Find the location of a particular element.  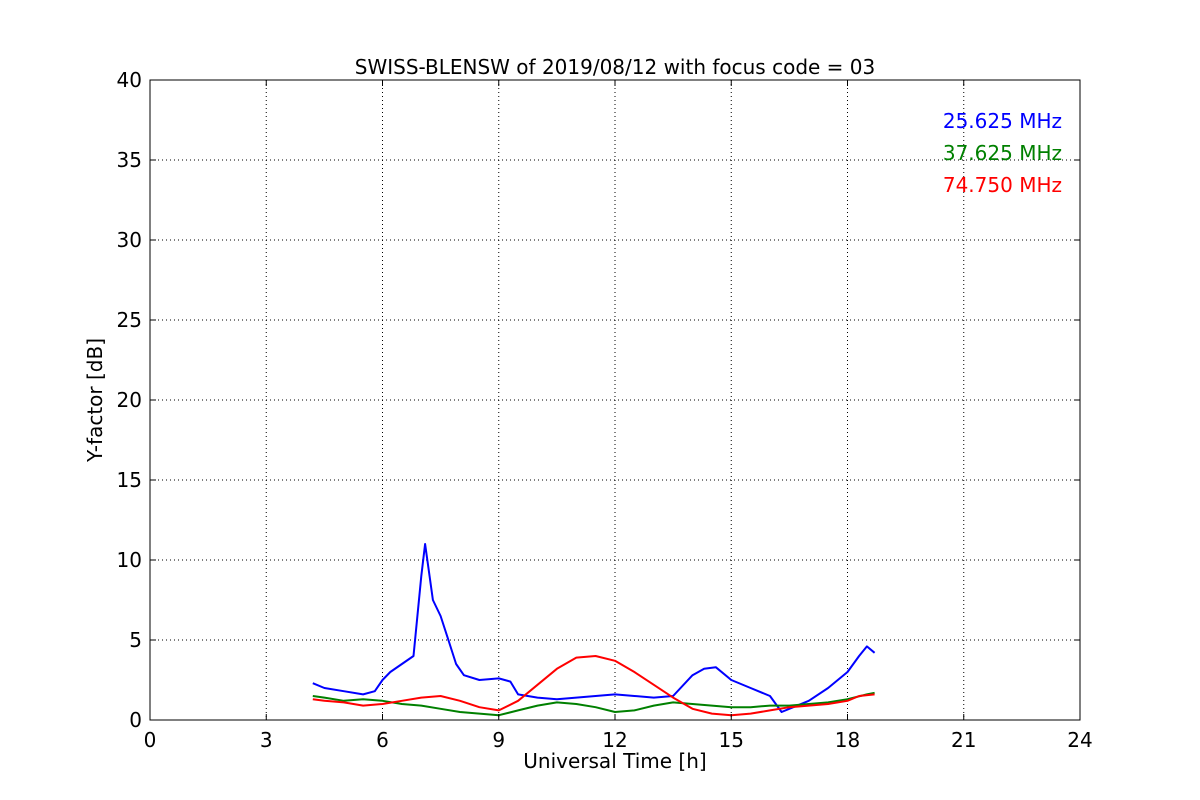

y-tick-label: 30 is located at coordinates (129, 240).